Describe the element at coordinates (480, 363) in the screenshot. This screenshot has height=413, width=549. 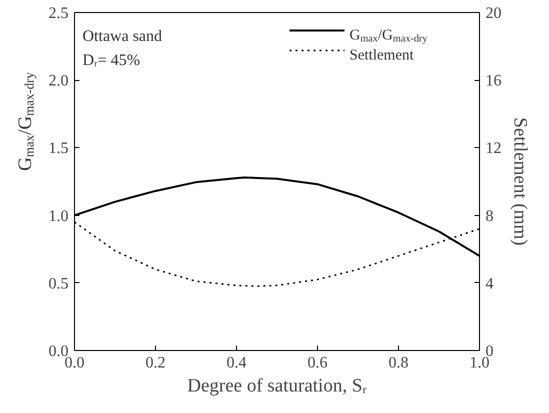
I see `x-tick-label: 1.0` at that location.